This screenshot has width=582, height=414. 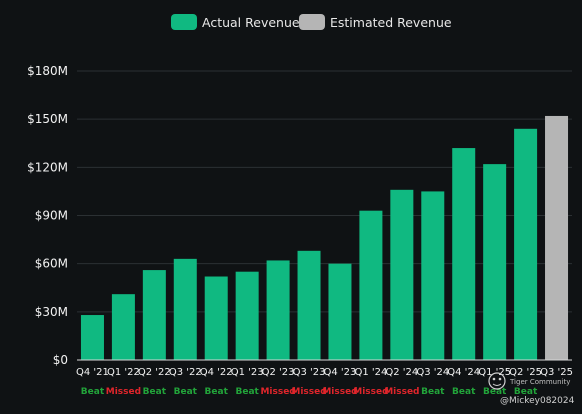 What do you see at coordinates (401, 372) in the screenshot?
I see `x-tick-label: Q2 '24` at bounding box center [401, 372].